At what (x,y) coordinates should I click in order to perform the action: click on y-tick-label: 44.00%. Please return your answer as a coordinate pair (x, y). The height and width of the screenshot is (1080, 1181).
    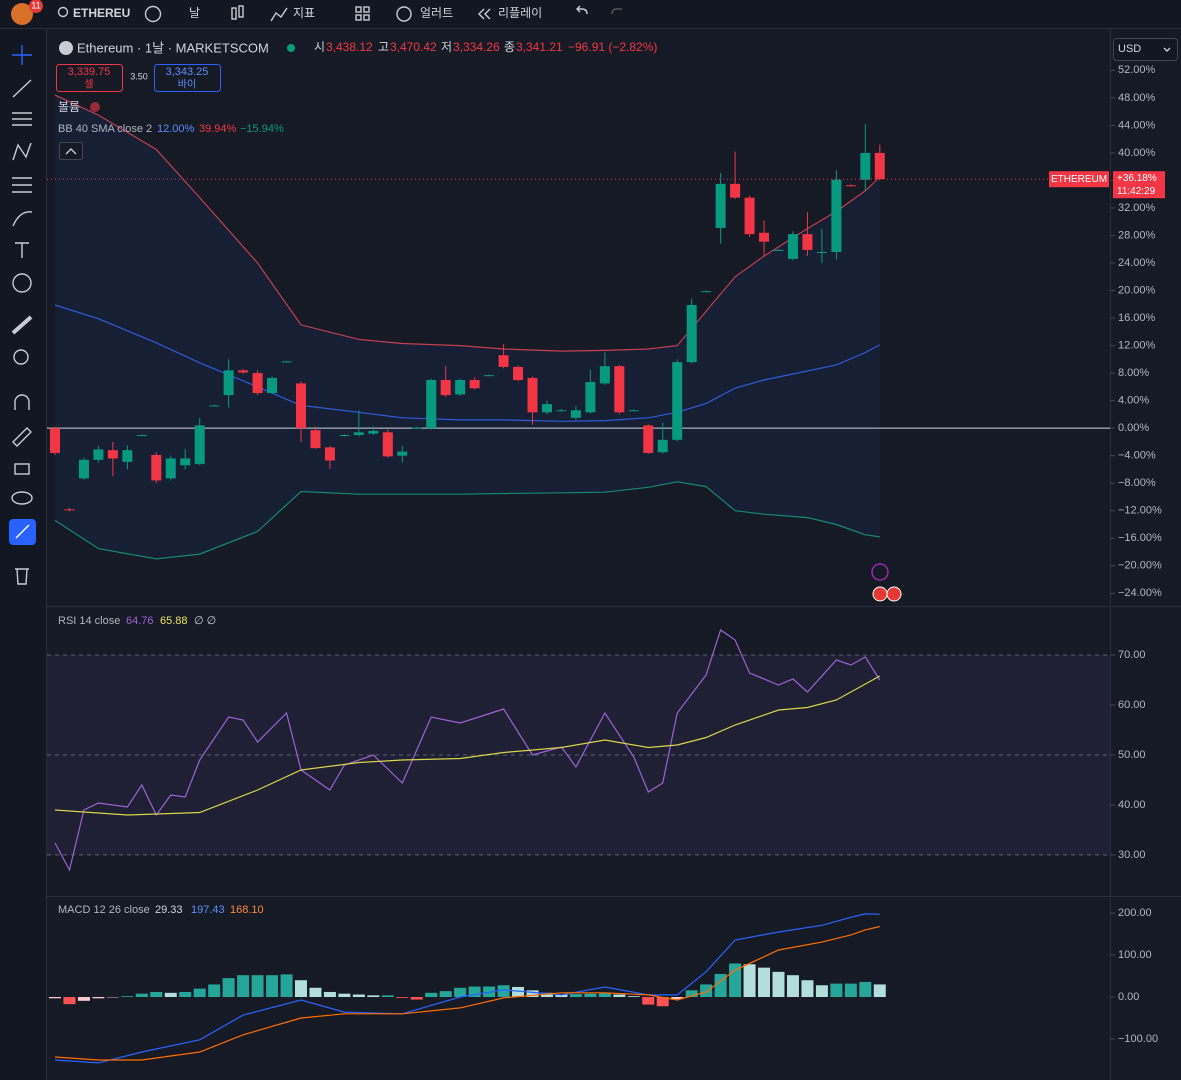
    Looking at the image, I should click on (1137, 125).